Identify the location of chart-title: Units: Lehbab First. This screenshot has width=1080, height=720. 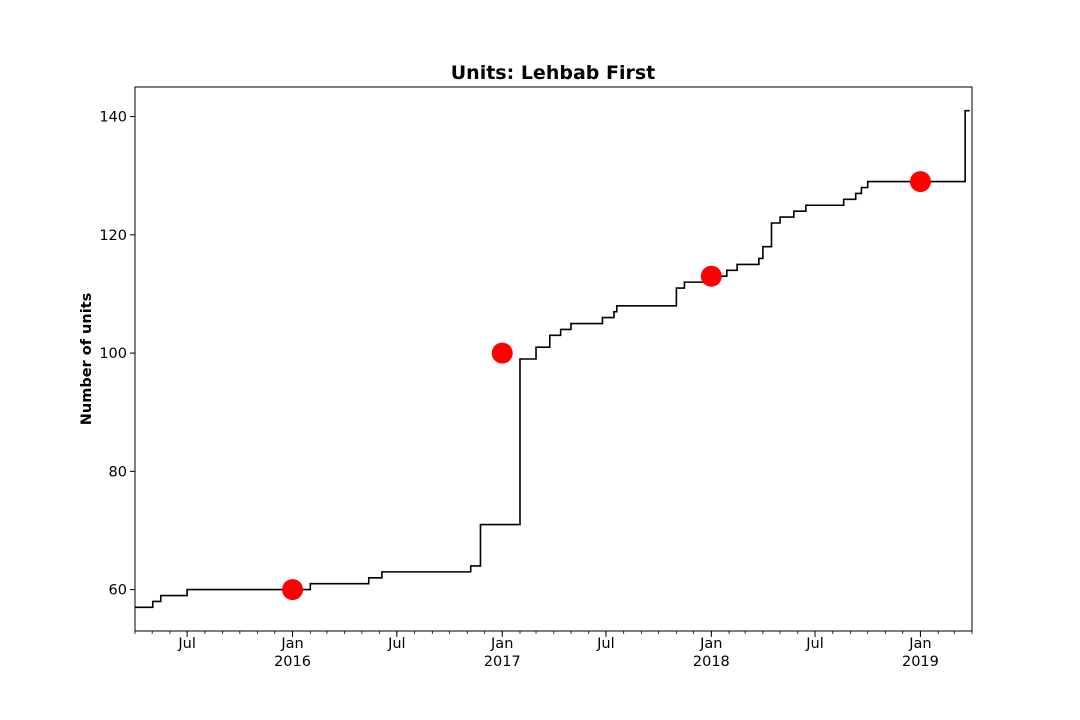
(553, 73).